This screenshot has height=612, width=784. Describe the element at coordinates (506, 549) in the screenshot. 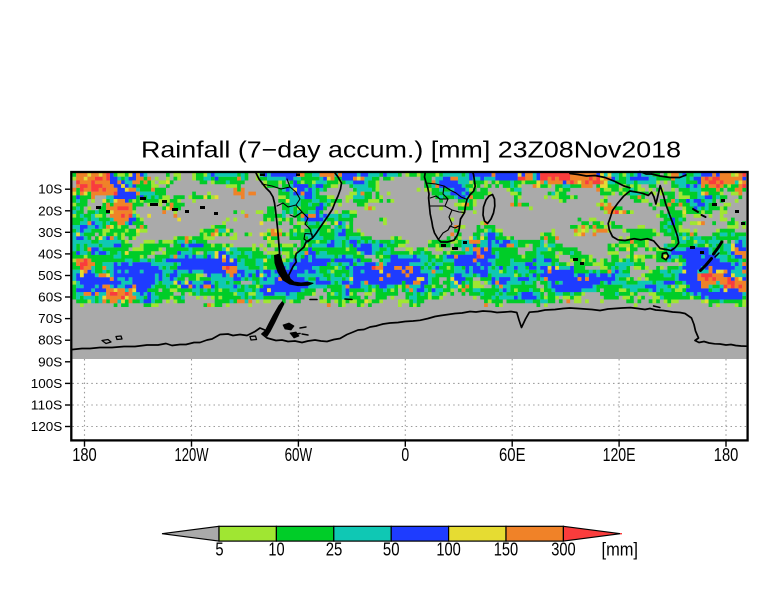

I see `svg-text: 150` at that location.